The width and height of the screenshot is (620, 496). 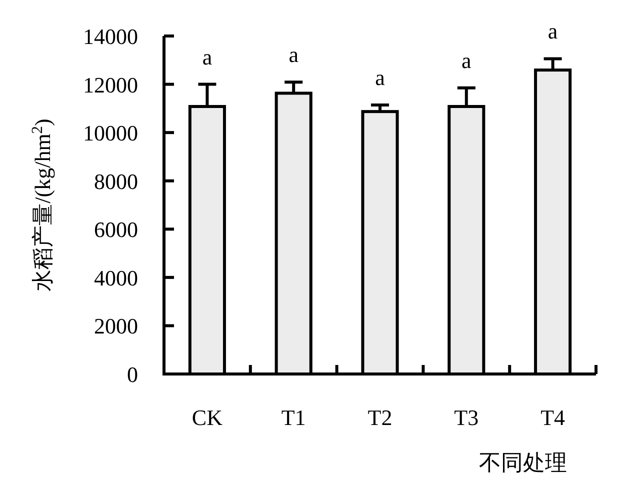 I want to click on x-tick-label: T4, so click(x=553, y=417).